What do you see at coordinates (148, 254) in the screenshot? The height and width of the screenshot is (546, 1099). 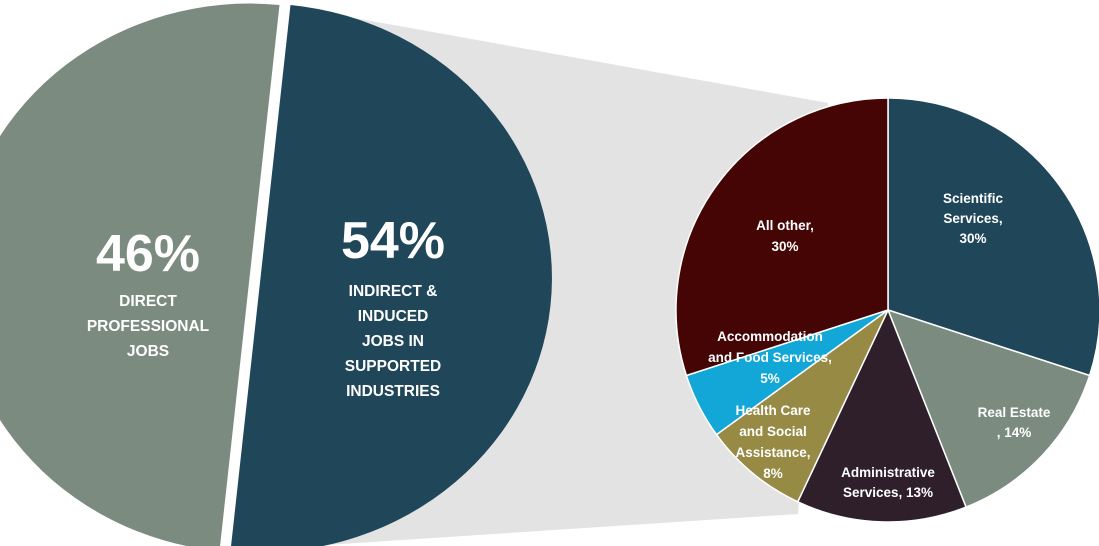 I see `direct-percent-label: 46%` at bounding box center [148, 254].